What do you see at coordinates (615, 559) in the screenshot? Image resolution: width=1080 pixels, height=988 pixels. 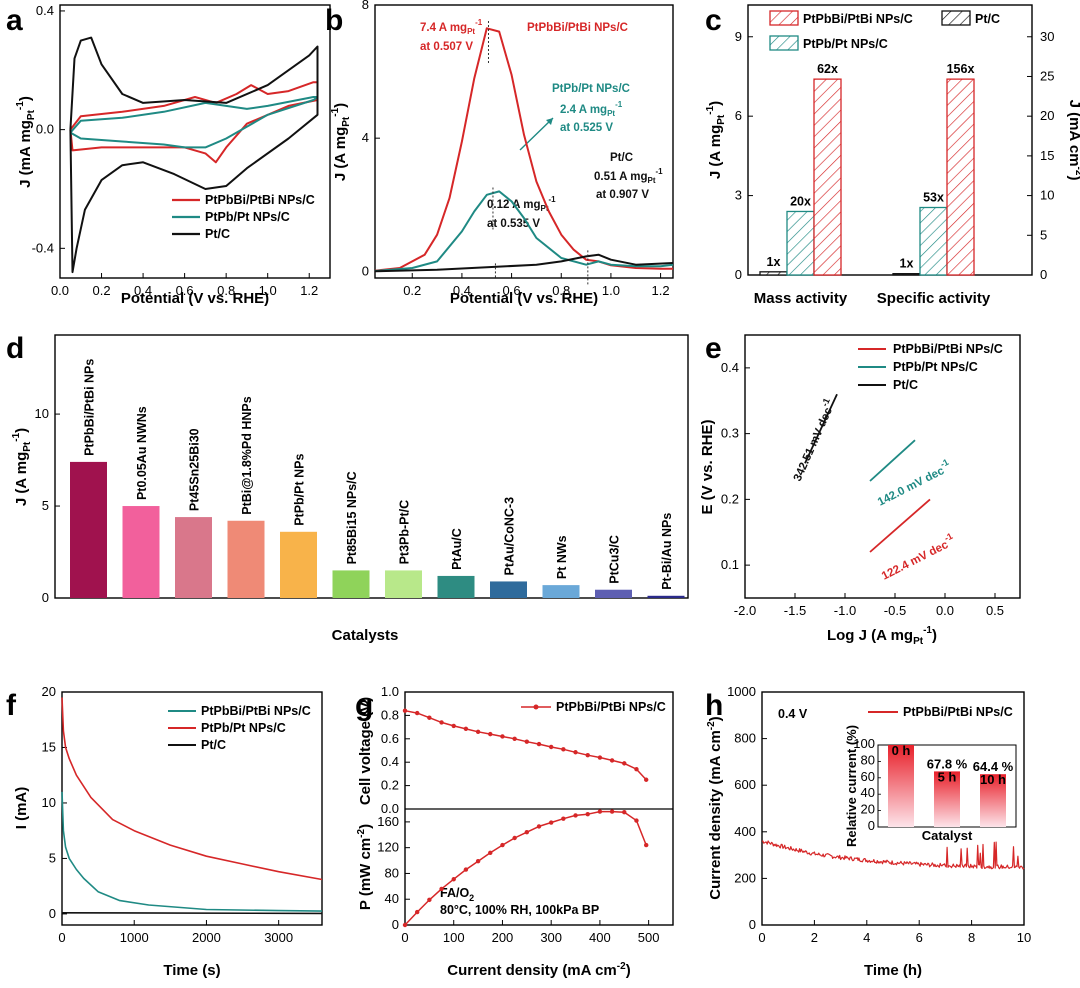 I see `d-bar-label-10: PtCu3/C` at bounding box center [615, 559].